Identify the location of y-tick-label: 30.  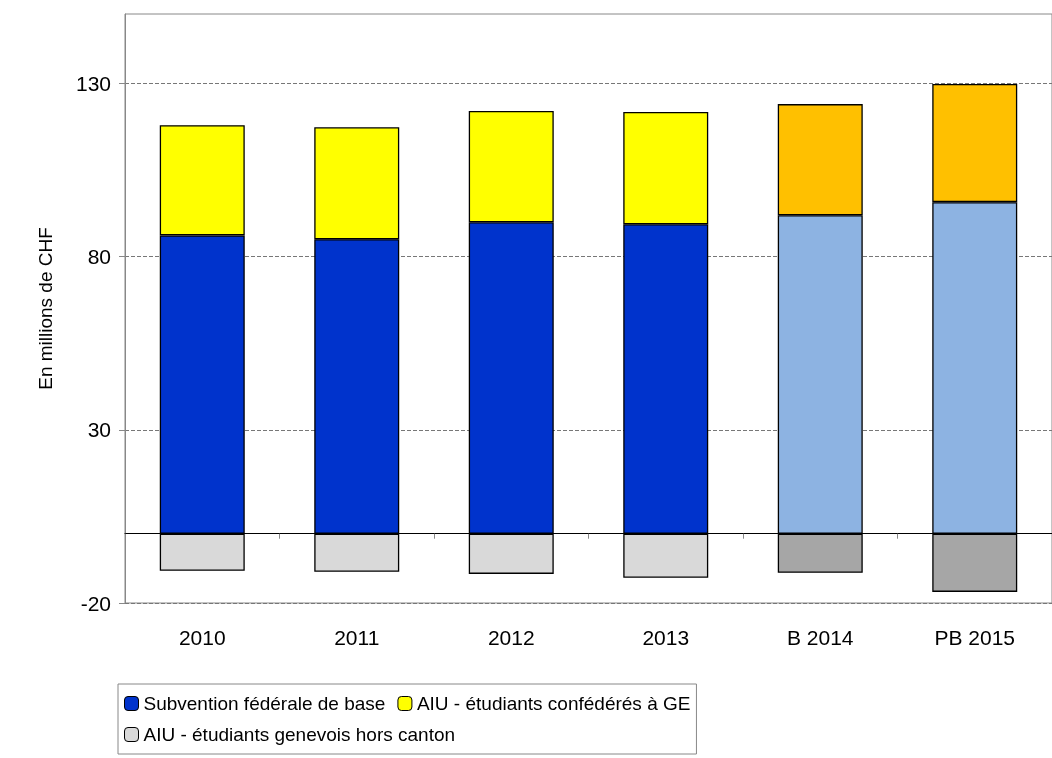
(99, 430).